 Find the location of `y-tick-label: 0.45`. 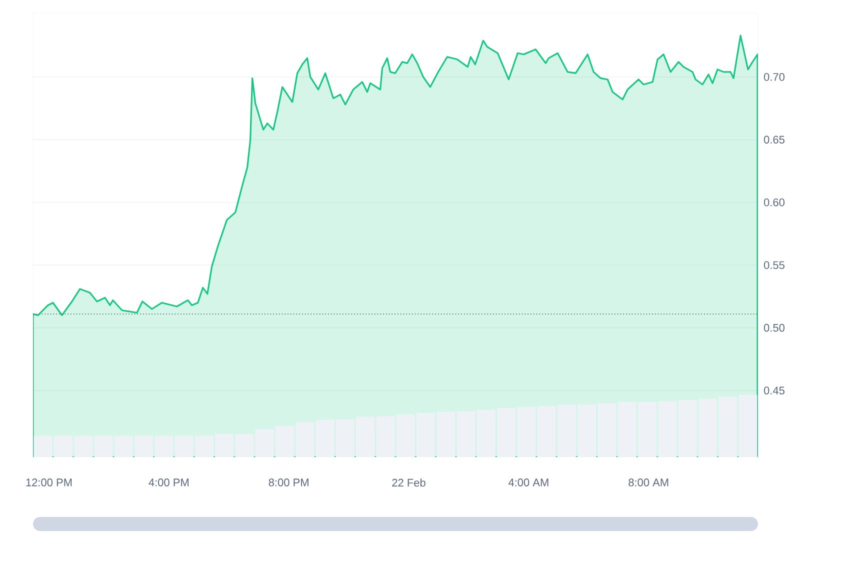

y-tick-label: 0.45 is located at coordinates (774, 390).